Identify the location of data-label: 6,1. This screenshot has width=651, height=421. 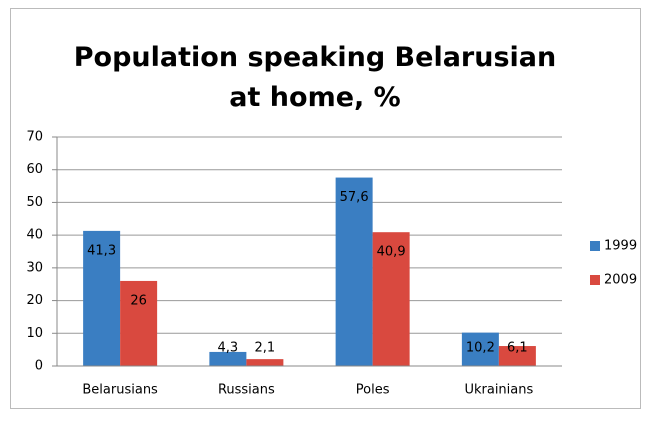
(517, 348).